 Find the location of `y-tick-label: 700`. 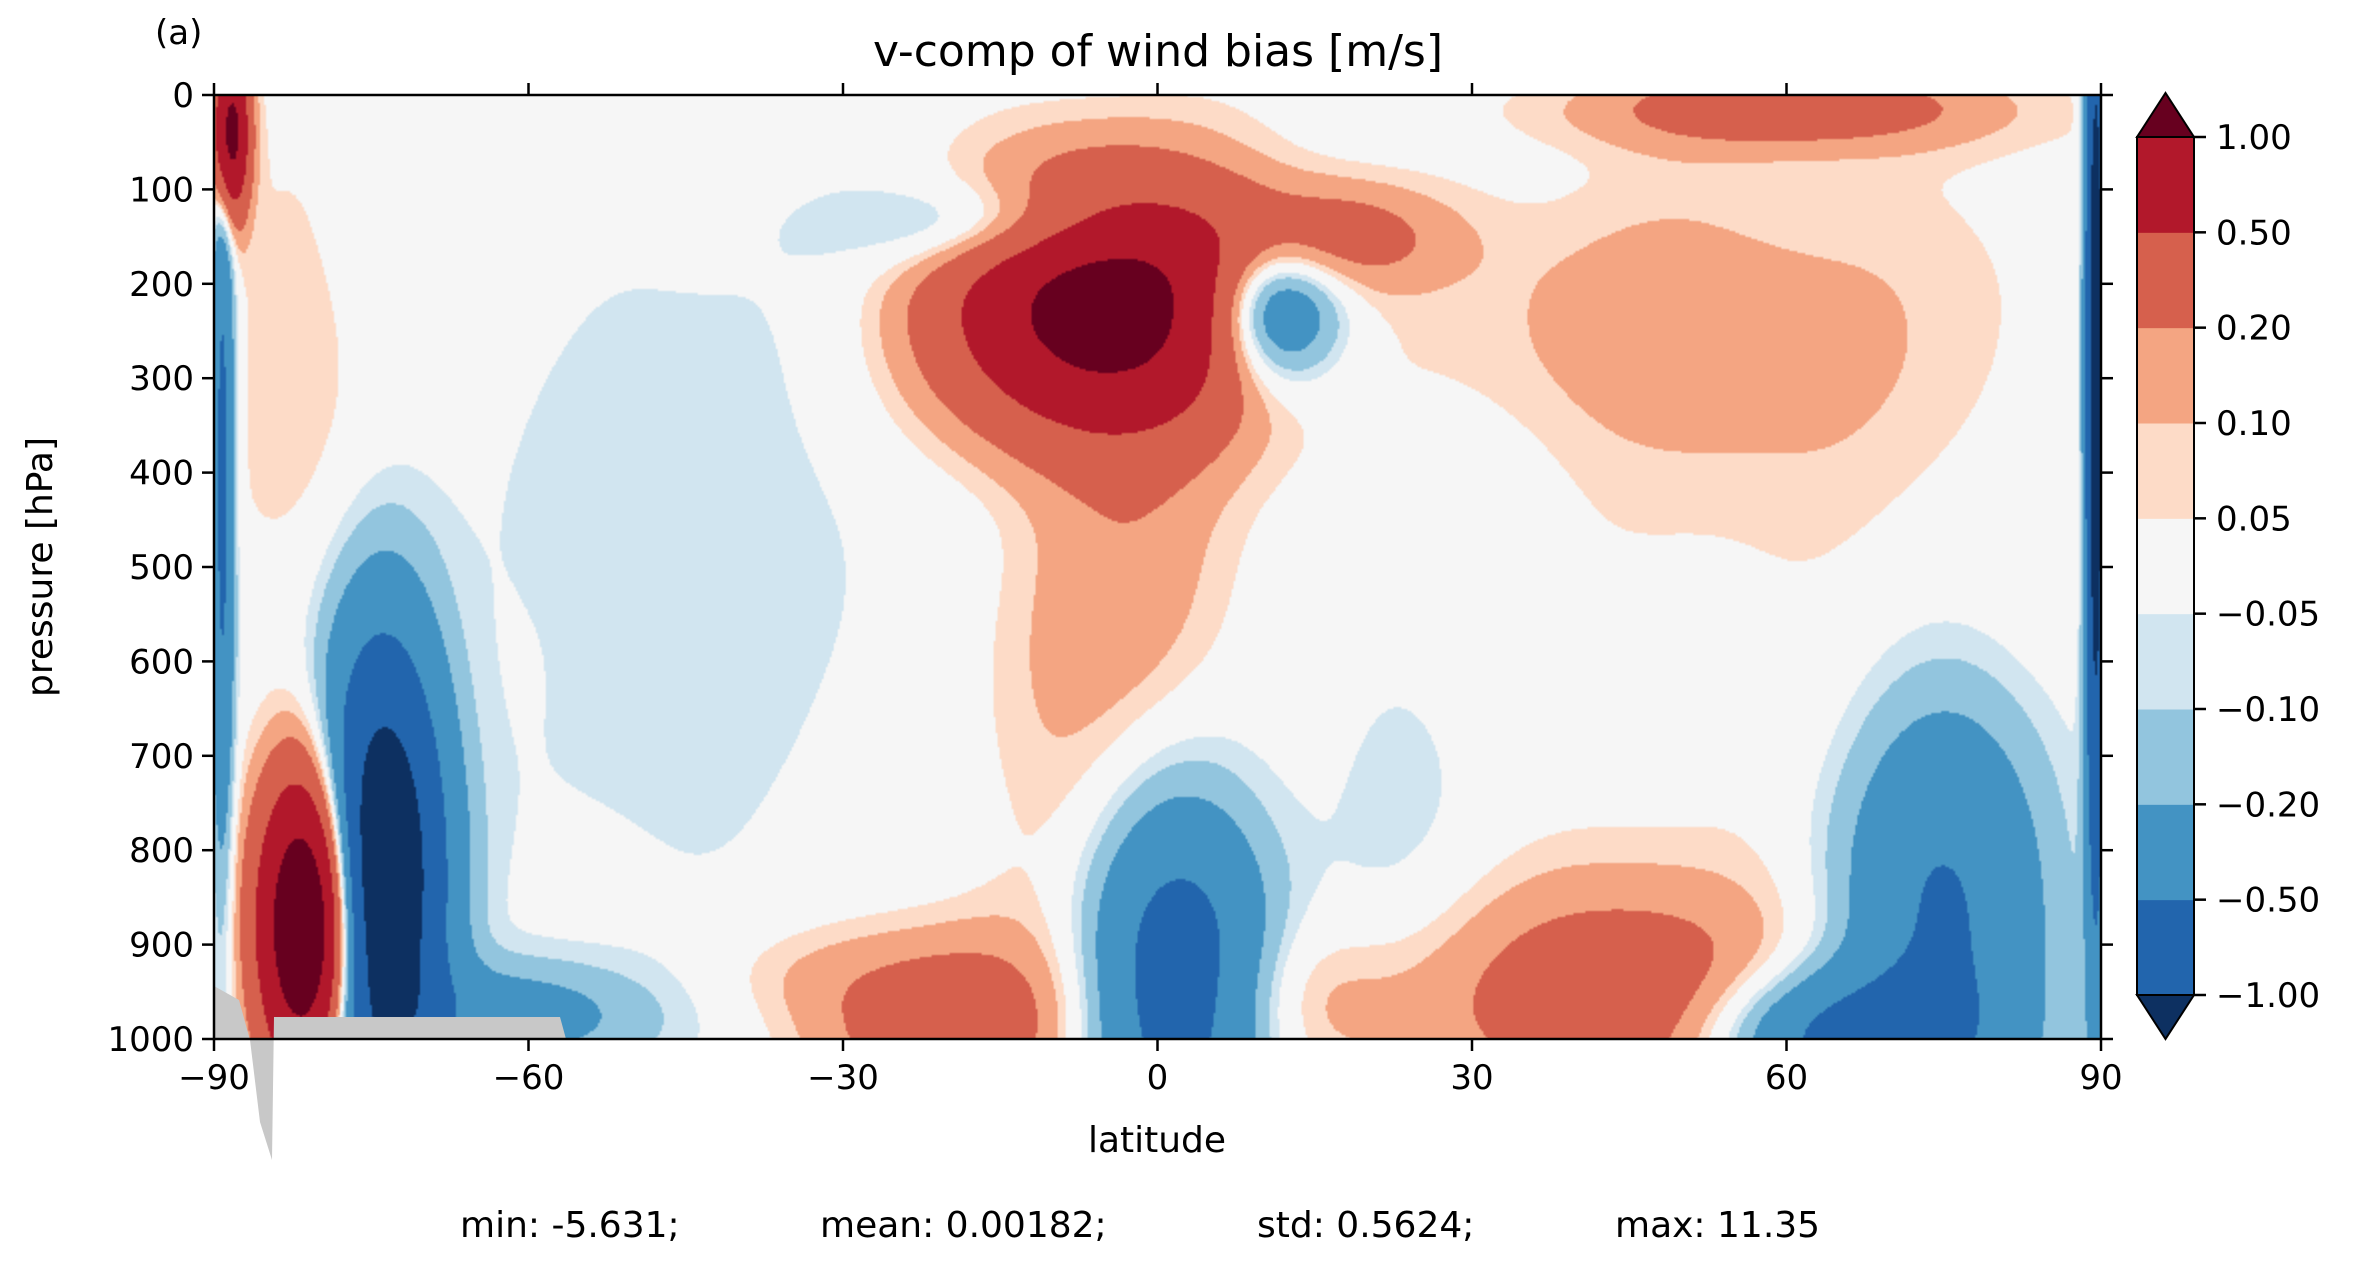

y-tick-label: 700 is located at coordinates (161, 757).